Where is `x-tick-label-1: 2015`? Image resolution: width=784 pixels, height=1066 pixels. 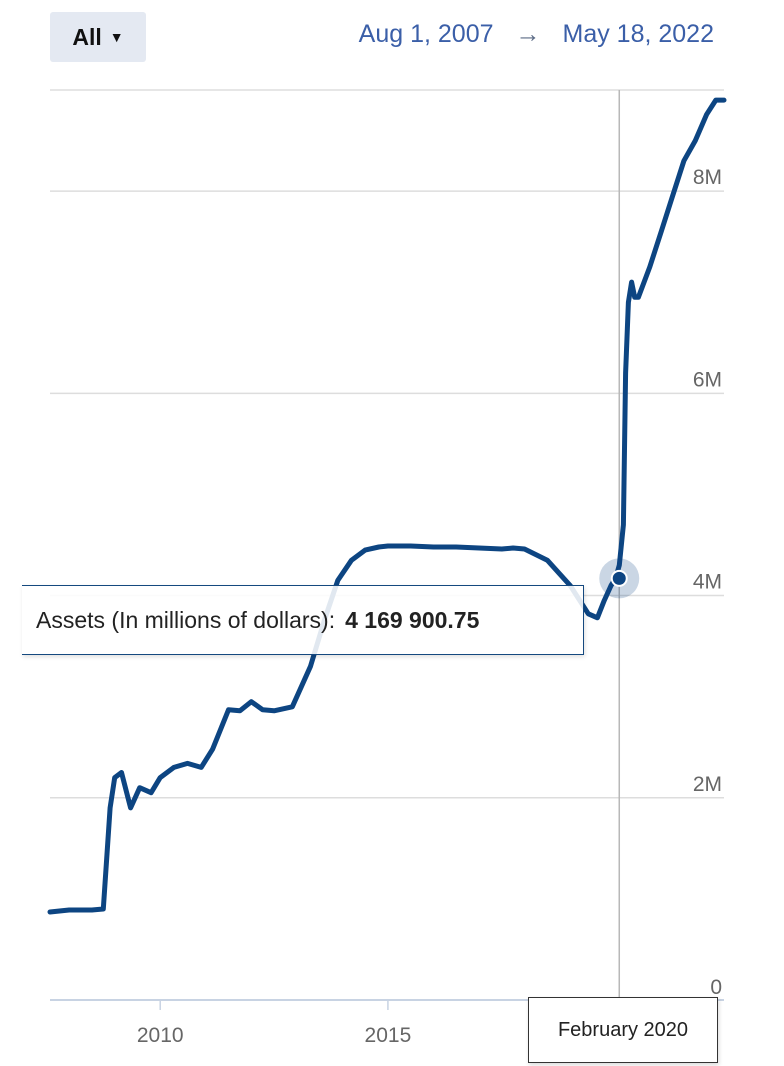
x-tick-label-1: 2015 is located at coordinates (388, 1035).